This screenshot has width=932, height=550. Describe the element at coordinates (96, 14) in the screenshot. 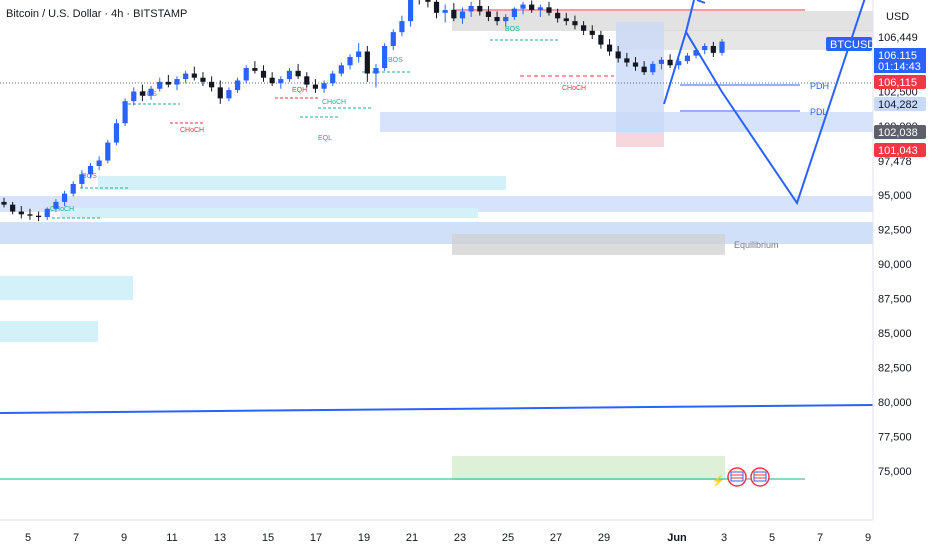

I see `chart-title: Bitcoin / U.S. Dollar · 4h · BITSTAMP` at that location.